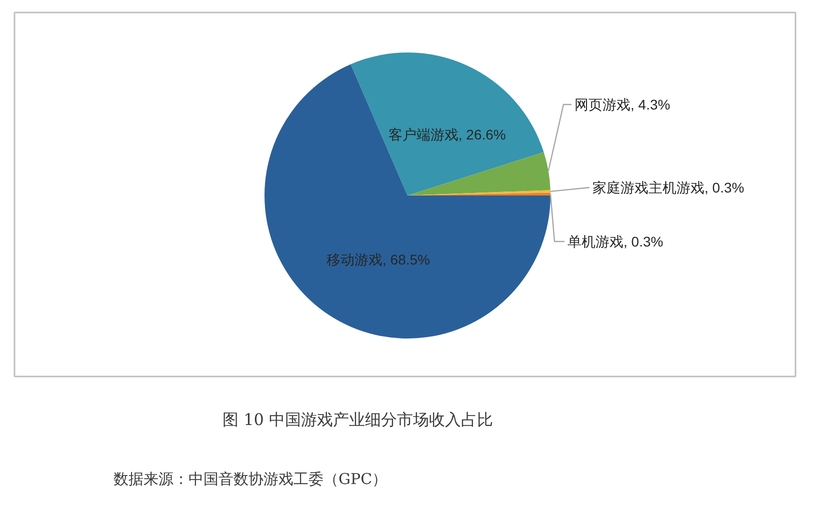 The height and width of the screenshot is (505, 816). I want to click on slice-label: 家庭游戏主机游戏, 0.3%, so click(668, 188).